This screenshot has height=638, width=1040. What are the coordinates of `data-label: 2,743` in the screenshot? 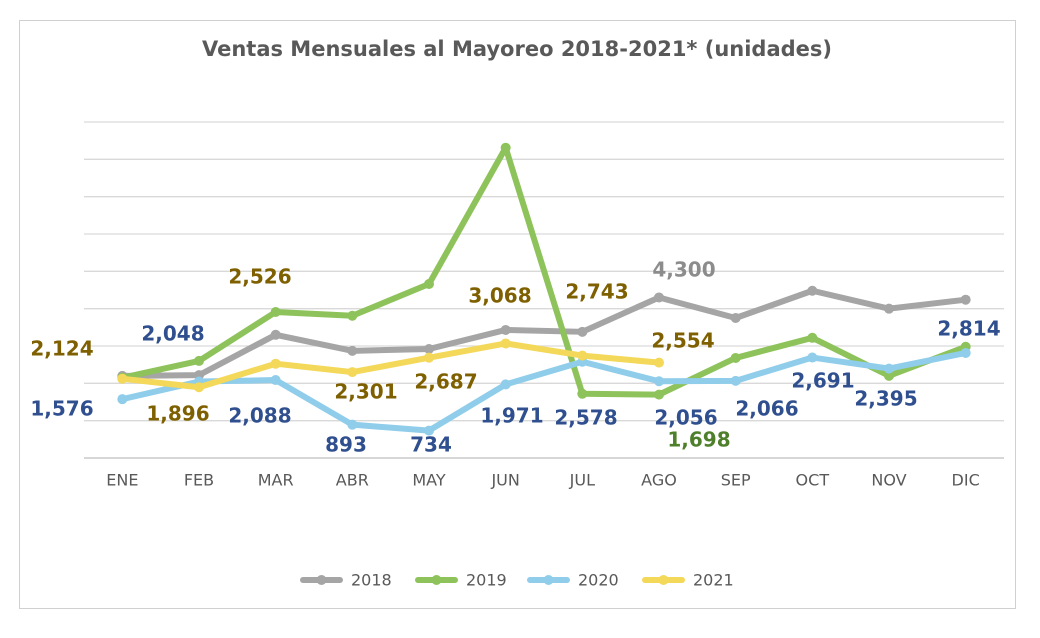 It's located at (596, 292).